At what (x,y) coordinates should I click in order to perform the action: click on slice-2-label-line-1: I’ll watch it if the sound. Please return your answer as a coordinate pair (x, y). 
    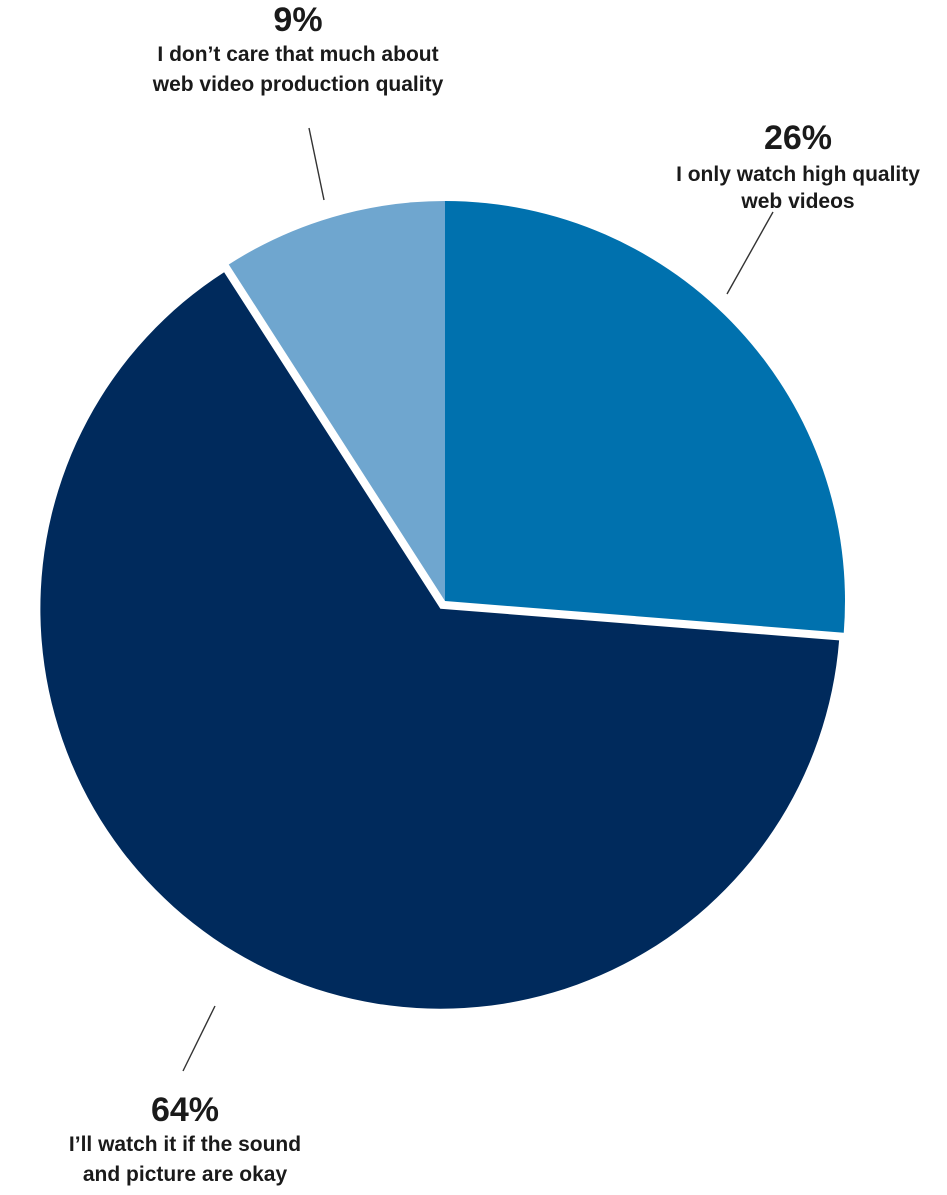
    Looking at the image, I should click on (185, 1144).